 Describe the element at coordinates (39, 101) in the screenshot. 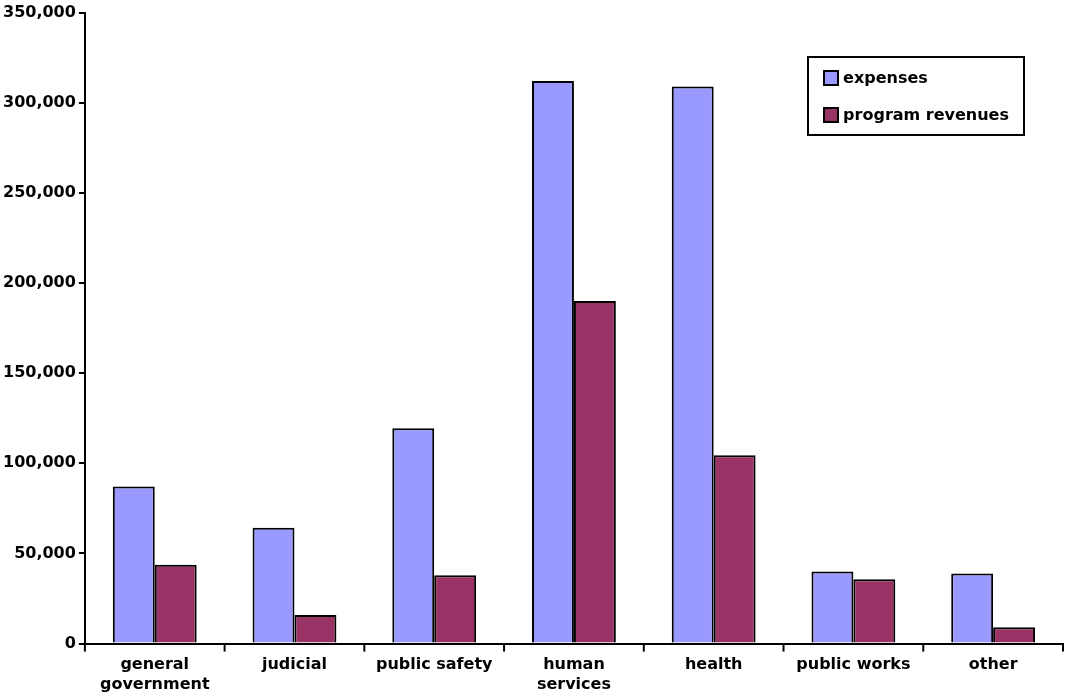

I see `y-tick-label: 300,000` at that location.